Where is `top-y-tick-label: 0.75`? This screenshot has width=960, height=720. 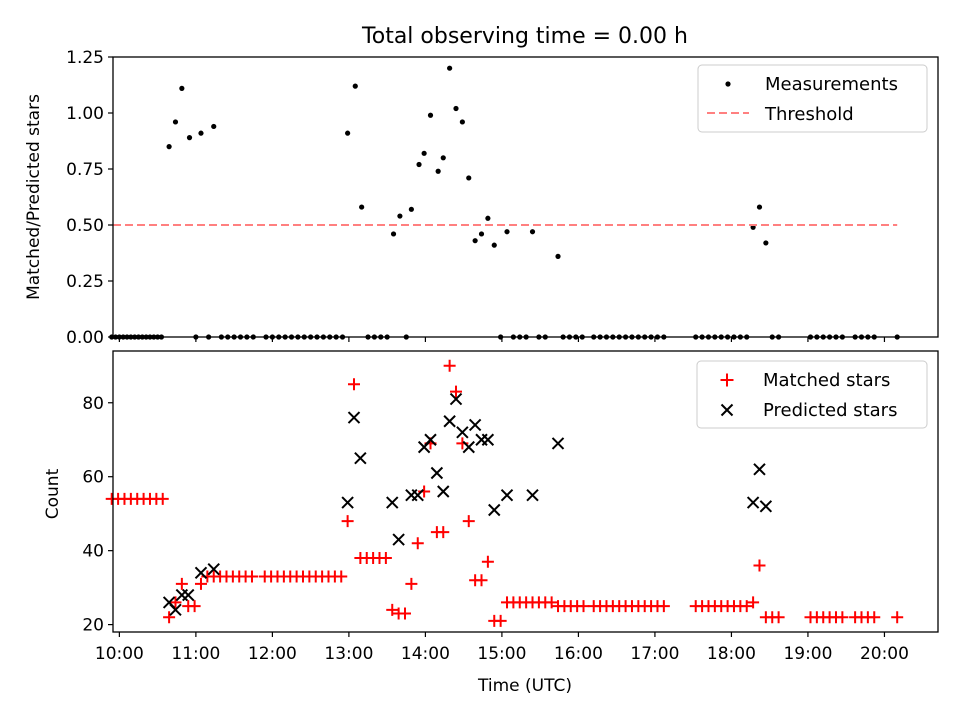 top-y-tick-label: 0.75 is located at coordinates (85, 170).